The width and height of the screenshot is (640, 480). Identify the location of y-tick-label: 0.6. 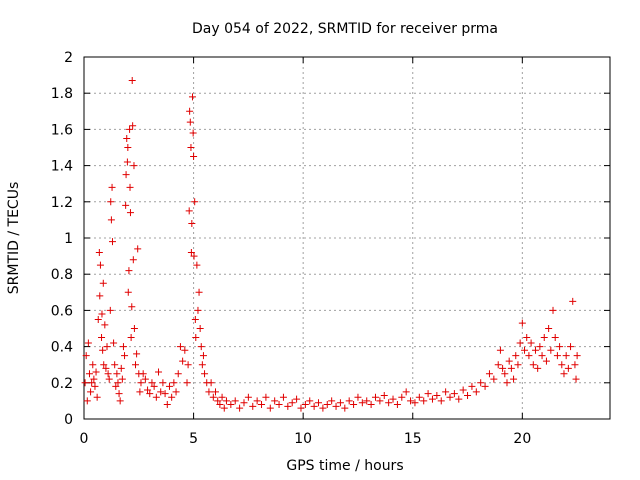
(62, 311).